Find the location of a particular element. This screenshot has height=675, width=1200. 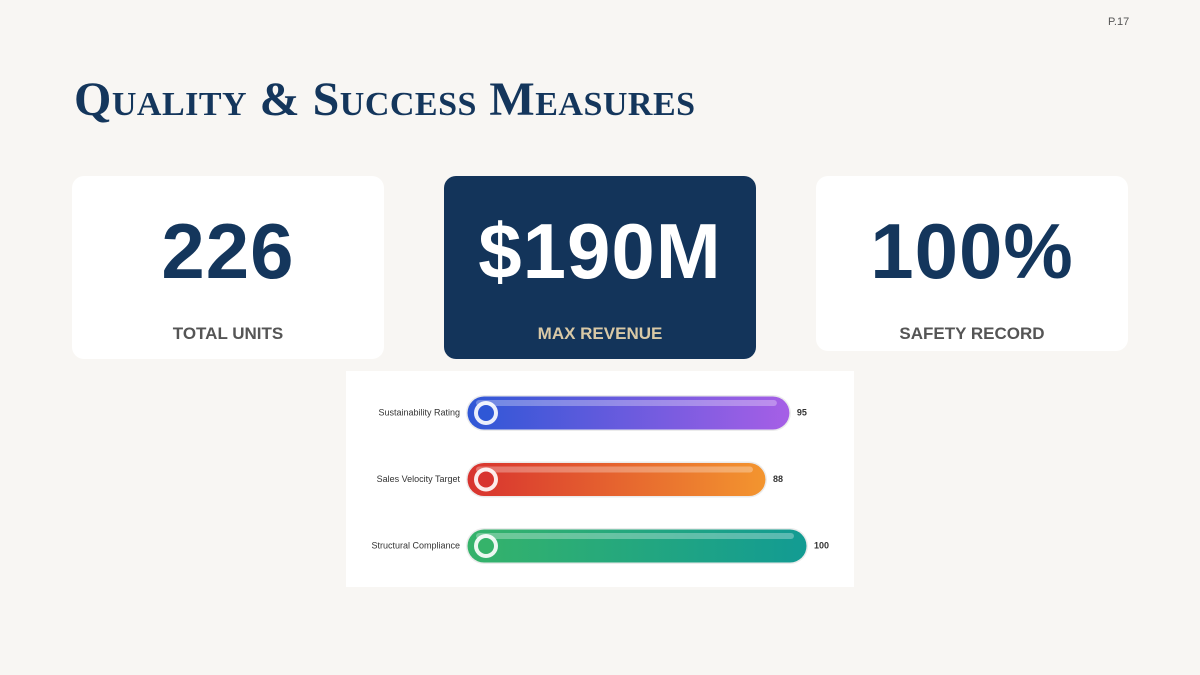

category-label: Structural Compliance is located at coordinates (415, 545).